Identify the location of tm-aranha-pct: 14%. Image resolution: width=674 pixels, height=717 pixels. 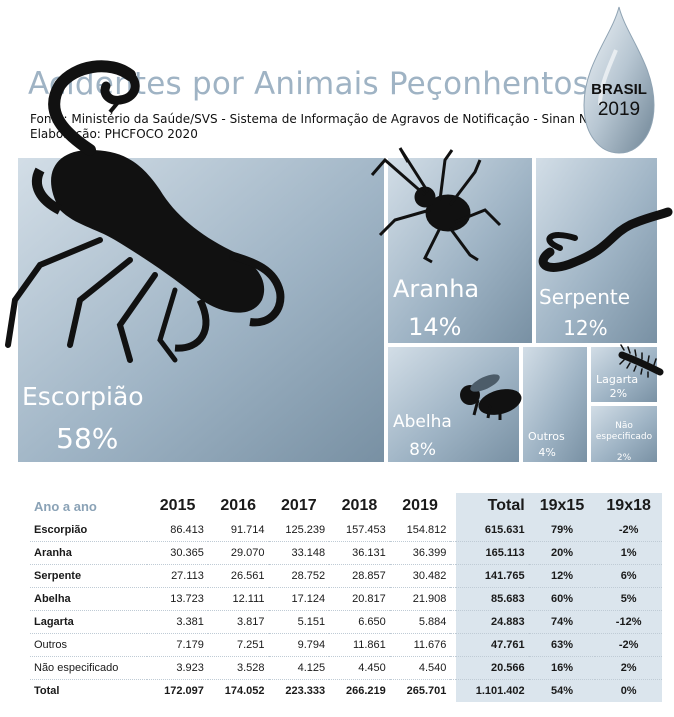
(434, 327).